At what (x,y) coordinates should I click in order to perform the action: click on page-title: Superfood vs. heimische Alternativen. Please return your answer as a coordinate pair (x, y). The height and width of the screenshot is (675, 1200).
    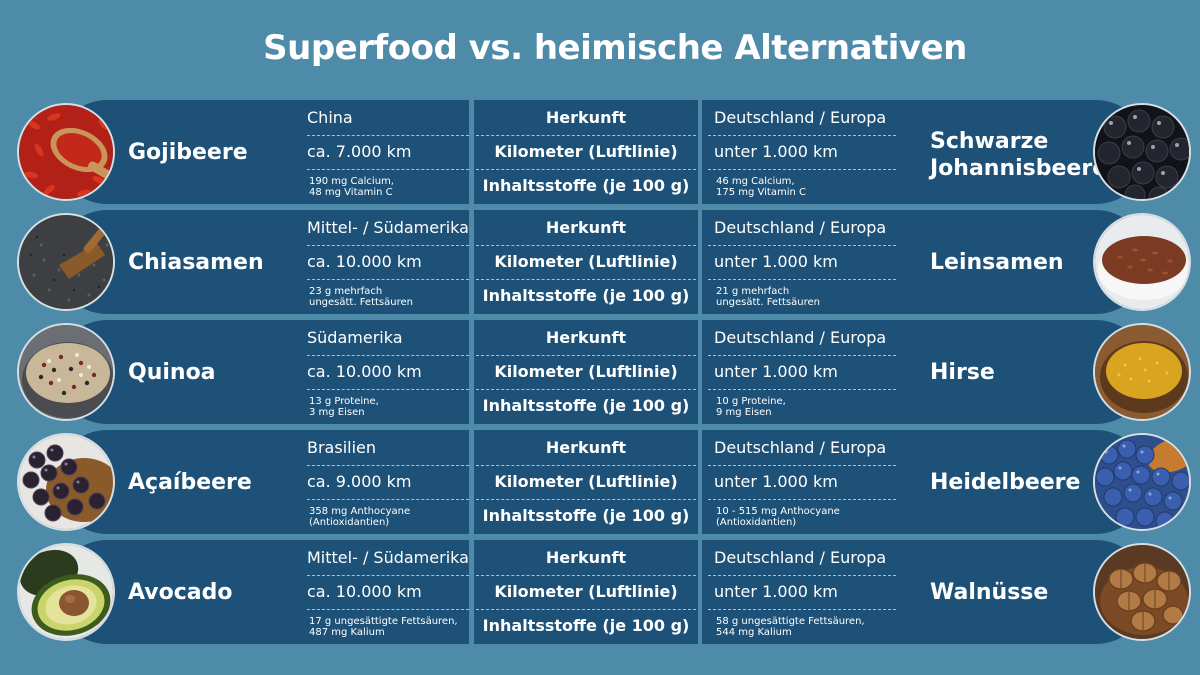
    Looking at the image, I should click on (615, 48).